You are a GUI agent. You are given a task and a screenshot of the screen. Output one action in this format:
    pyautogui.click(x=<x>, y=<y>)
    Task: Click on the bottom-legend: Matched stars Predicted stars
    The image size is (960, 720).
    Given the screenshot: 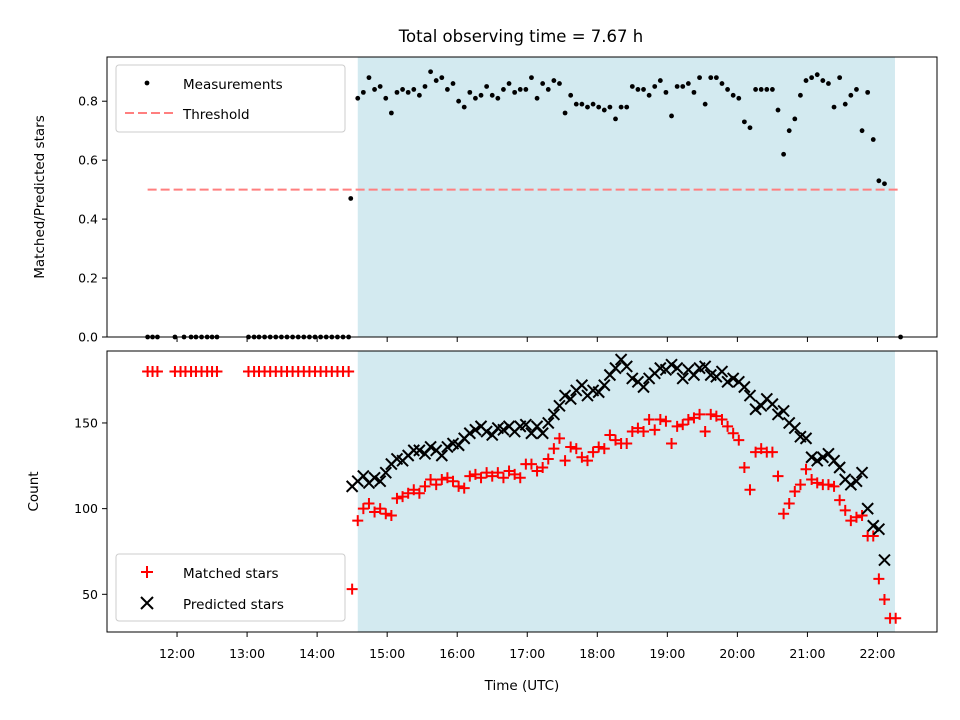 What is the action you would take?
    pyautogui.click(x=230, y=587)
    